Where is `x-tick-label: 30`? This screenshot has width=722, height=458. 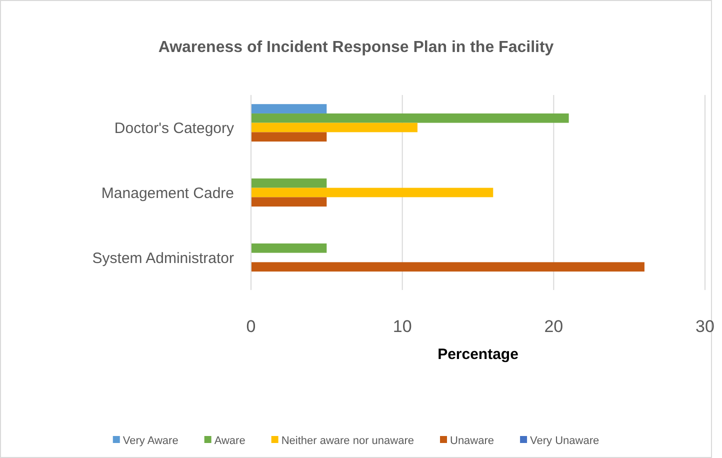 x-tick-label: 30 is located at coordinates (705, 326).